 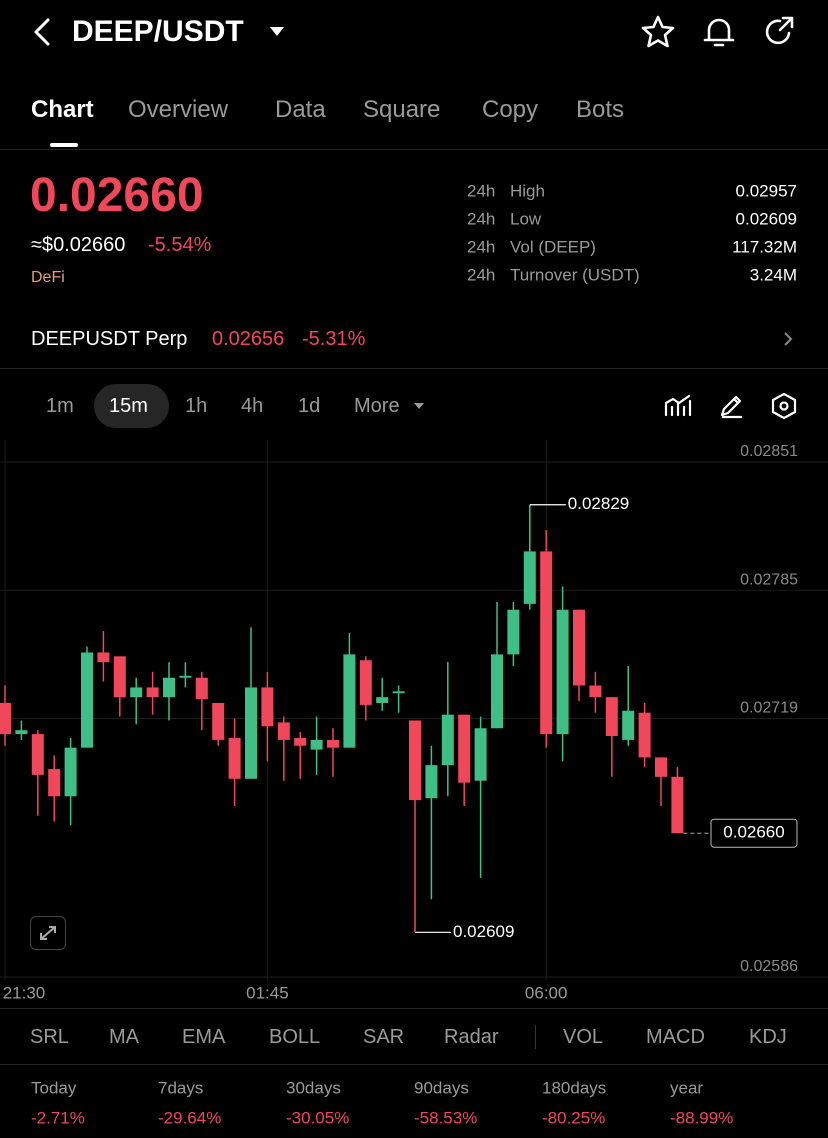 I want to click on stat-label: High, so click(x=527, y=191).